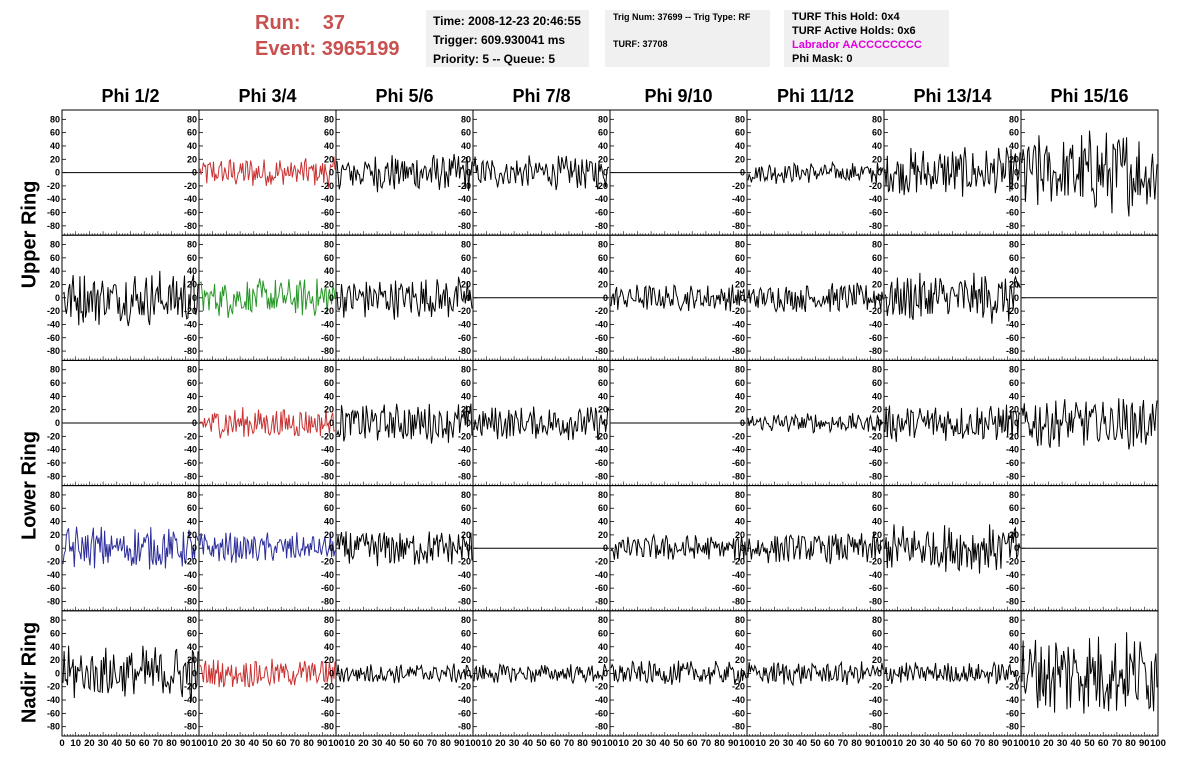 The image size is (1196, 773). I want to click on x-tick-label: 50, so click(678, 743).